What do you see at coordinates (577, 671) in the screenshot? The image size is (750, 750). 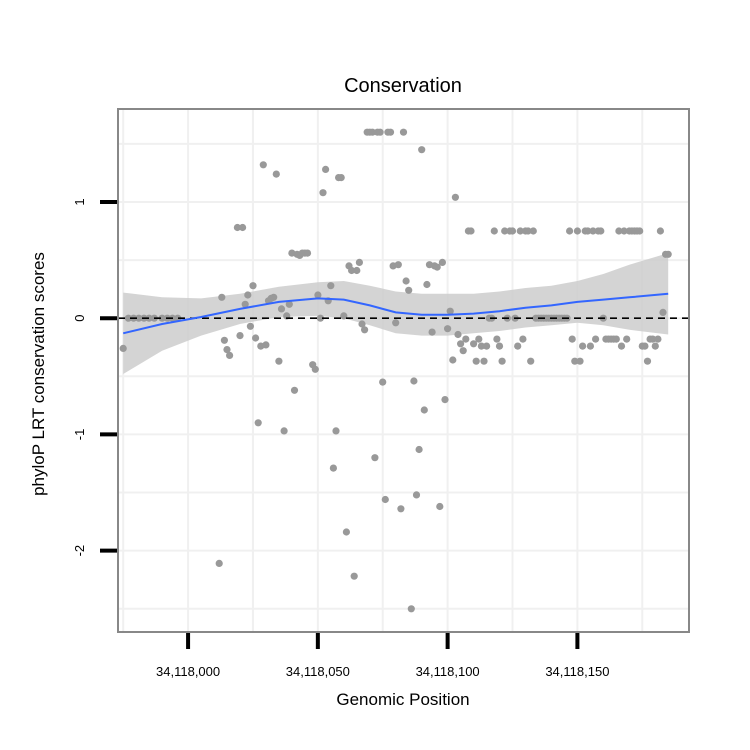 I see `x-tick-label: 34,118,150` at bounding box center [577, 671].